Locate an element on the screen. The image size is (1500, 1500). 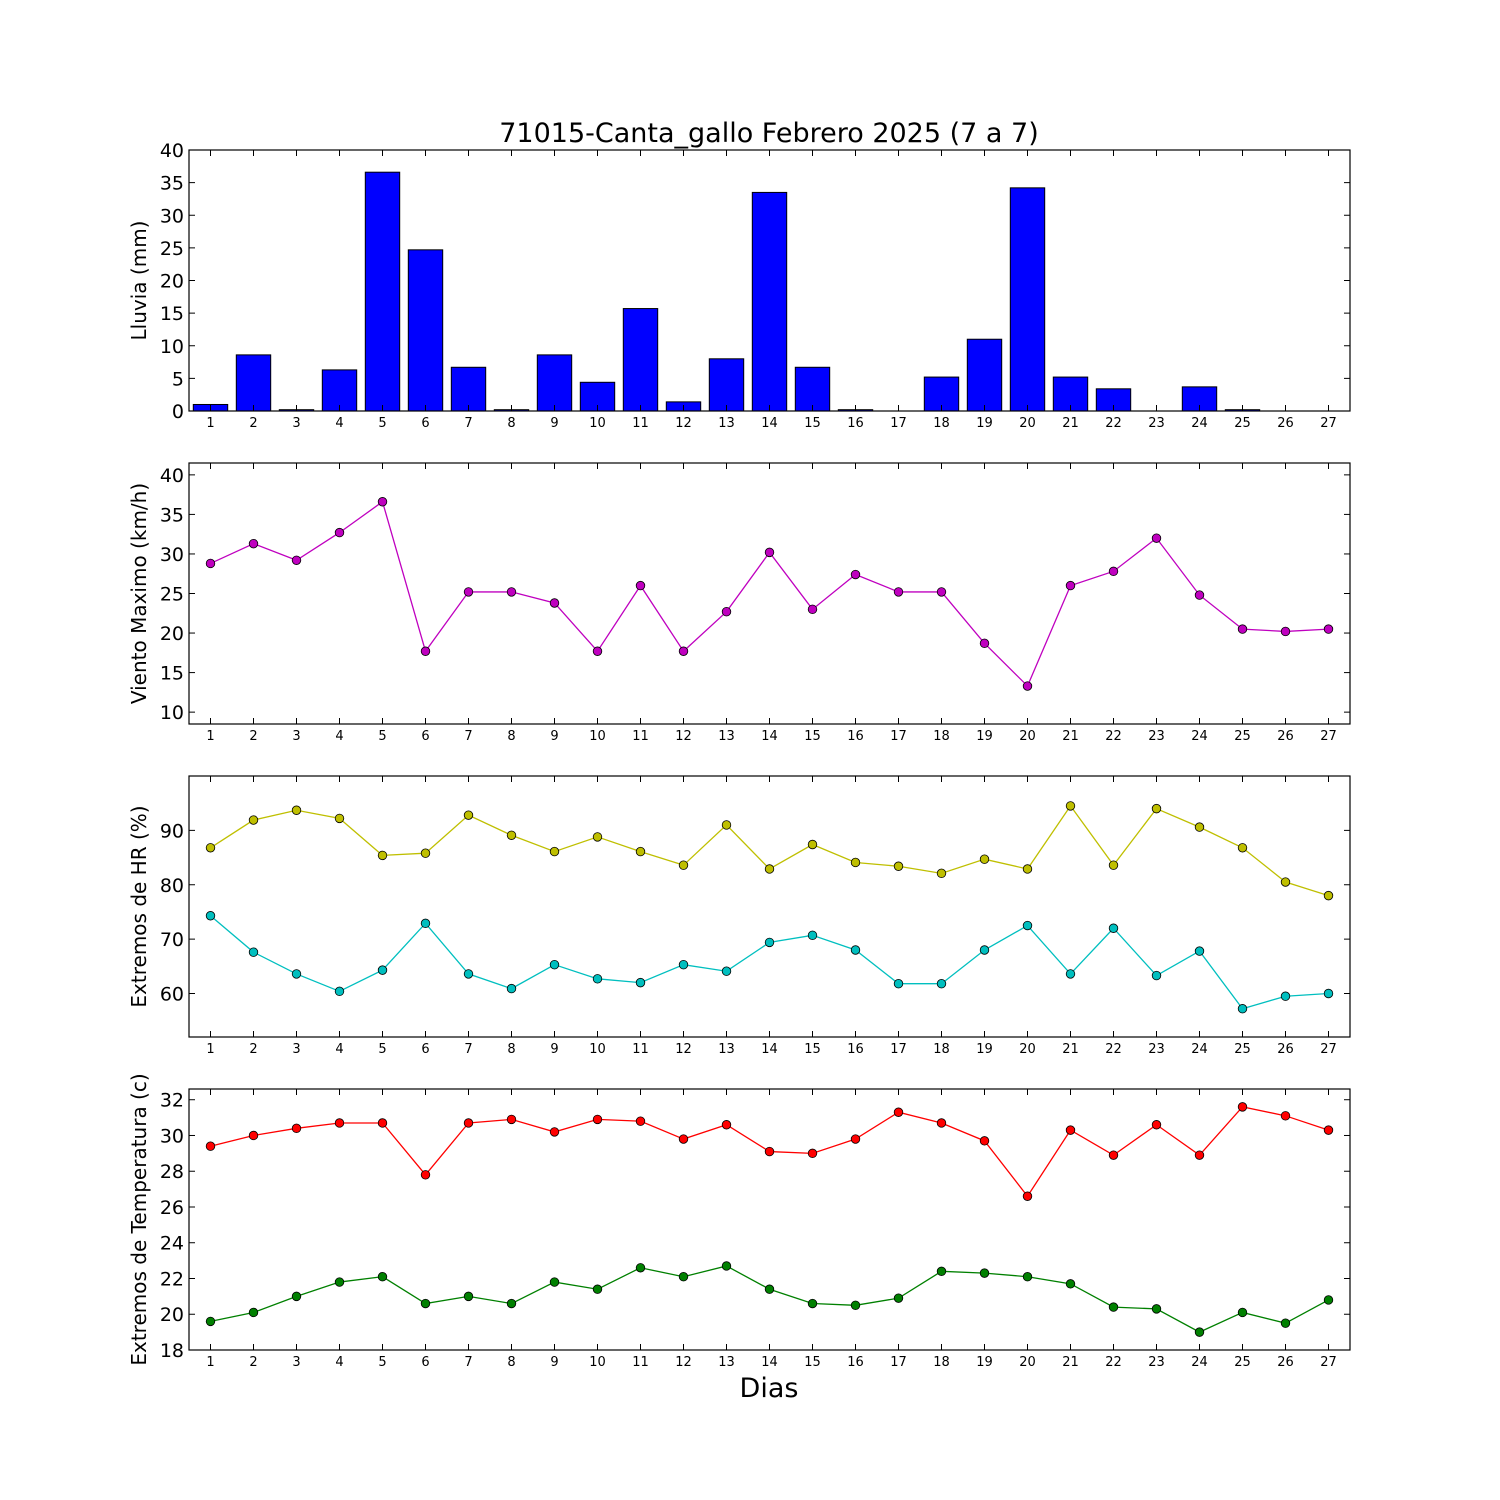
axes-frame is located at coordinates (769, 593).